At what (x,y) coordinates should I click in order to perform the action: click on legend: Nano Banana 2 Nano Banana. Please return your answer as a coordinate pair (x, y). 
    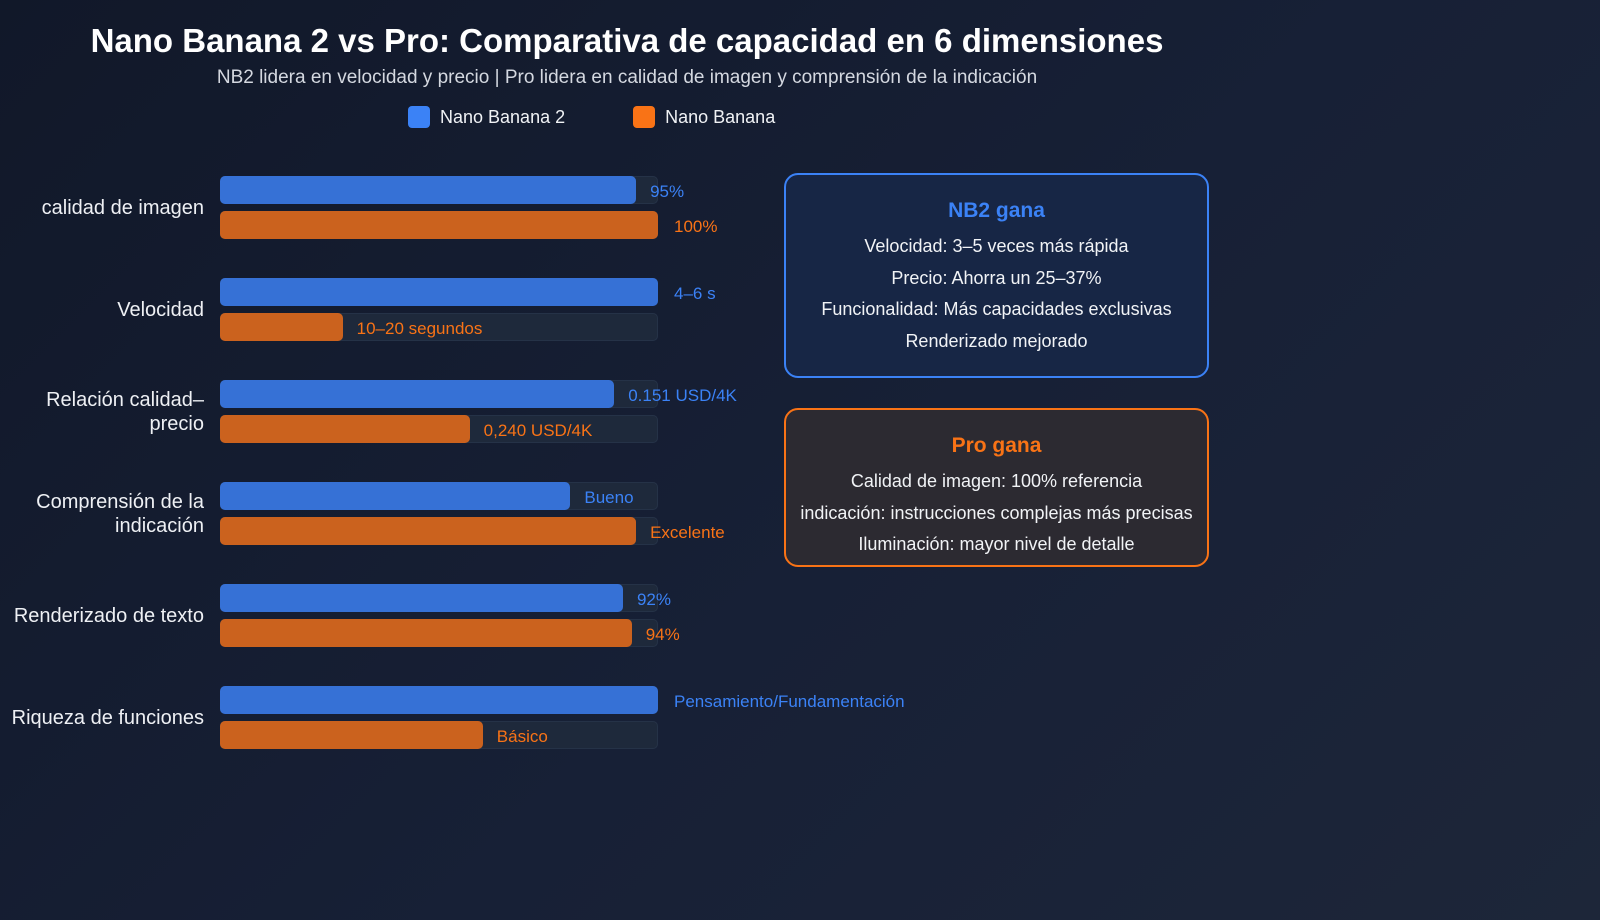
    Looking at the image, I should click on (591, 117).